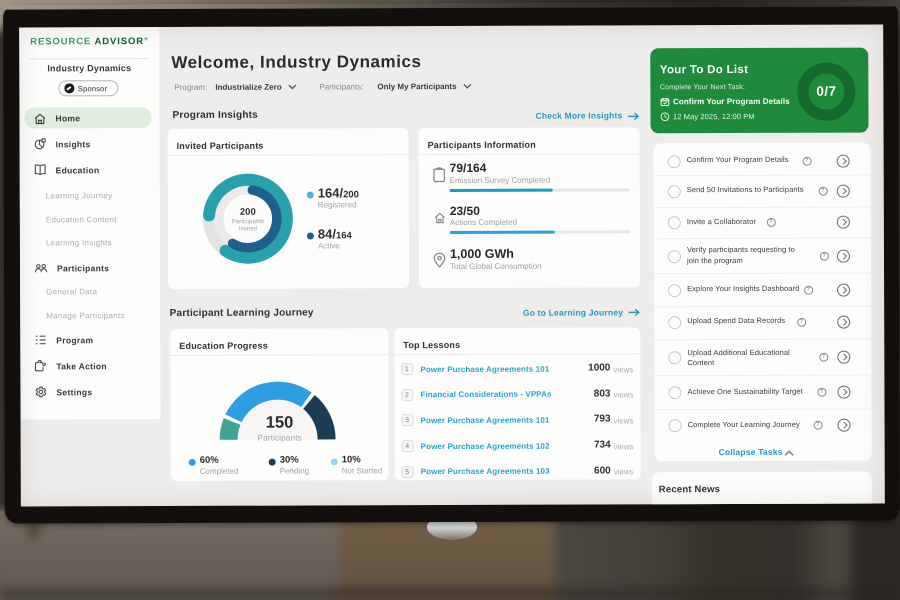 The width and height of the screenshot is (900, 600). Describe the element at coordinates (248, 212) in the screenshot. I see `svg-text: 200` at that location.